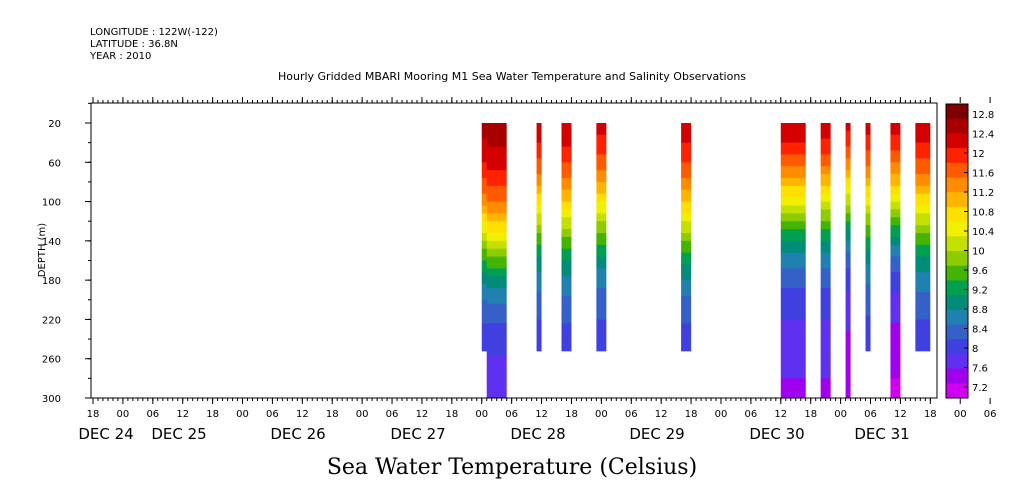 The image size is (1009, 504). I want to click on colorbar-label: 12.4, so click(983, 135).